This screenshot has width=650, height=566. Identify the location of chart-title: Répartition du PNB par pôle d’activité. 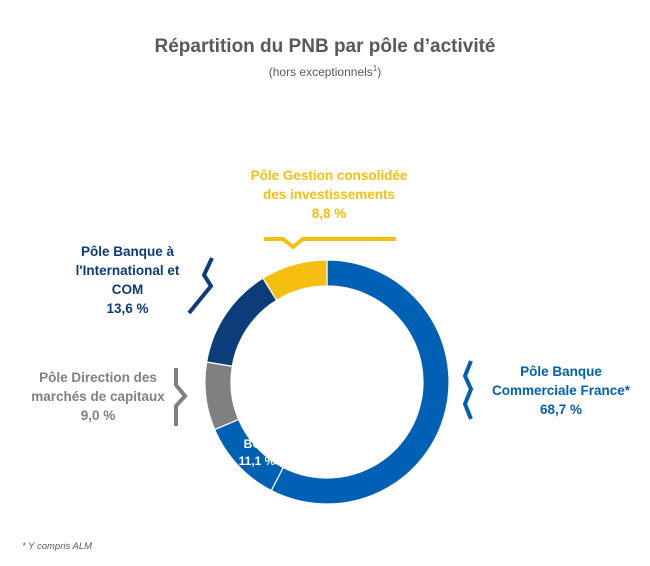
(325, 46).